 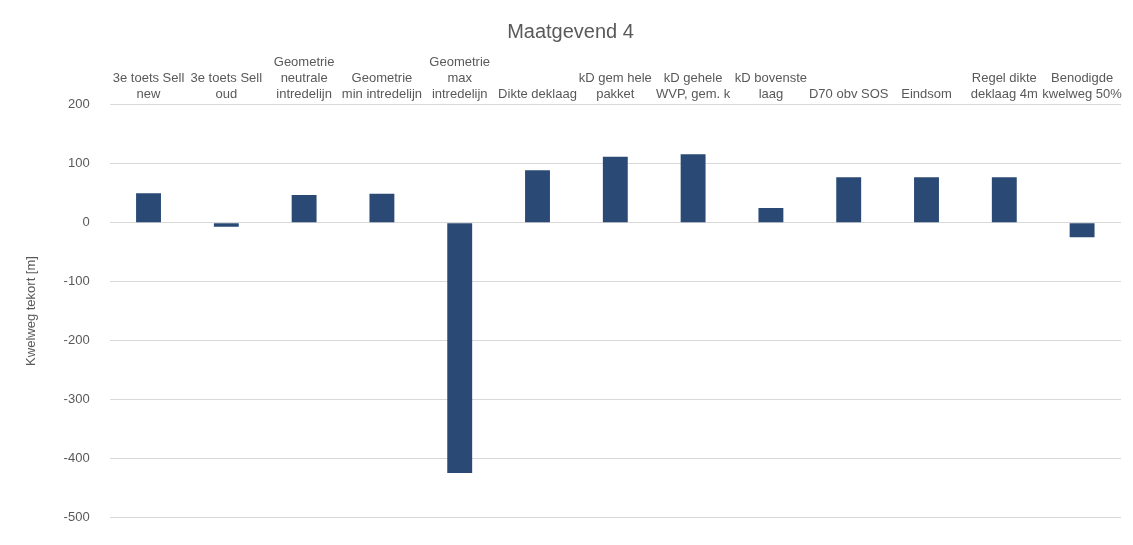 What do you see at coordinates (460, 77) in the screenshot?
I see `x-tick-label: Geometrie max intredelijn` at bounding box center [460, 77].